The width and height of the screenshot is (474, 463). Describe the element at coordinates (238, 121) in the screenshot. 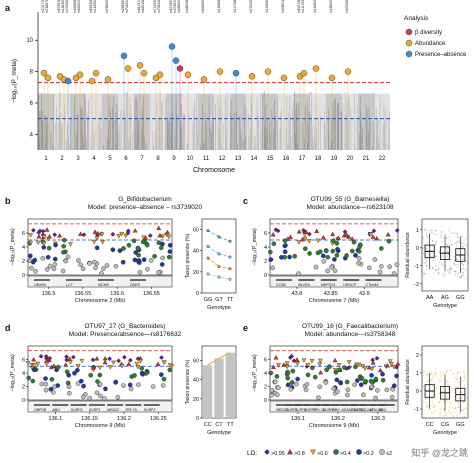

I see `chromosome-band` at that location.